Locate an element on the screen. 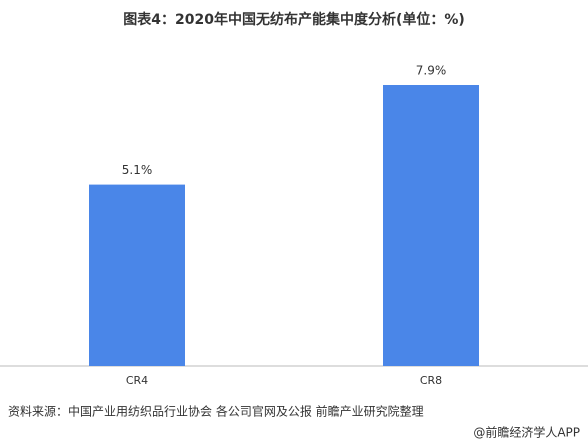 This screenshot has height=445, width=588. x-tick-label: CR8 is located at coordinates (431, 380).